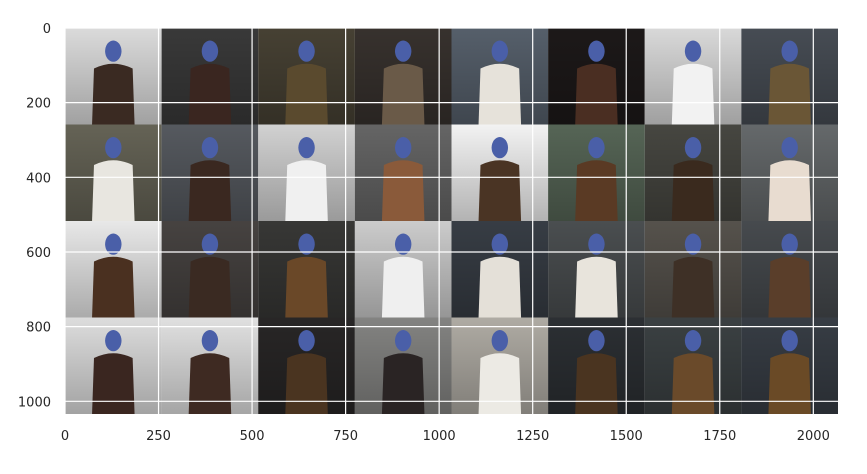 The image size is (867, 474). What do you see at coordinates (34, 216) in the screenshot?
I see `y-axis-ticks: 0 200 400 600 800 1000` at bounding box center [34, 216].